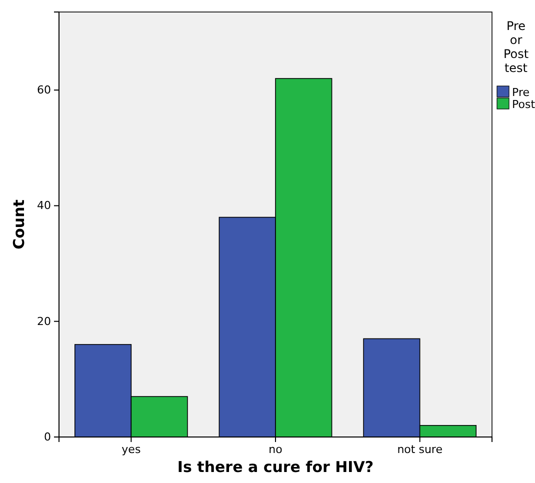 This screenshot has width=535, height=483. What do you see at coordinates (131, 449) in the screenshot?
I see `x-tick-label: yes` at bounding box center [131, 449].